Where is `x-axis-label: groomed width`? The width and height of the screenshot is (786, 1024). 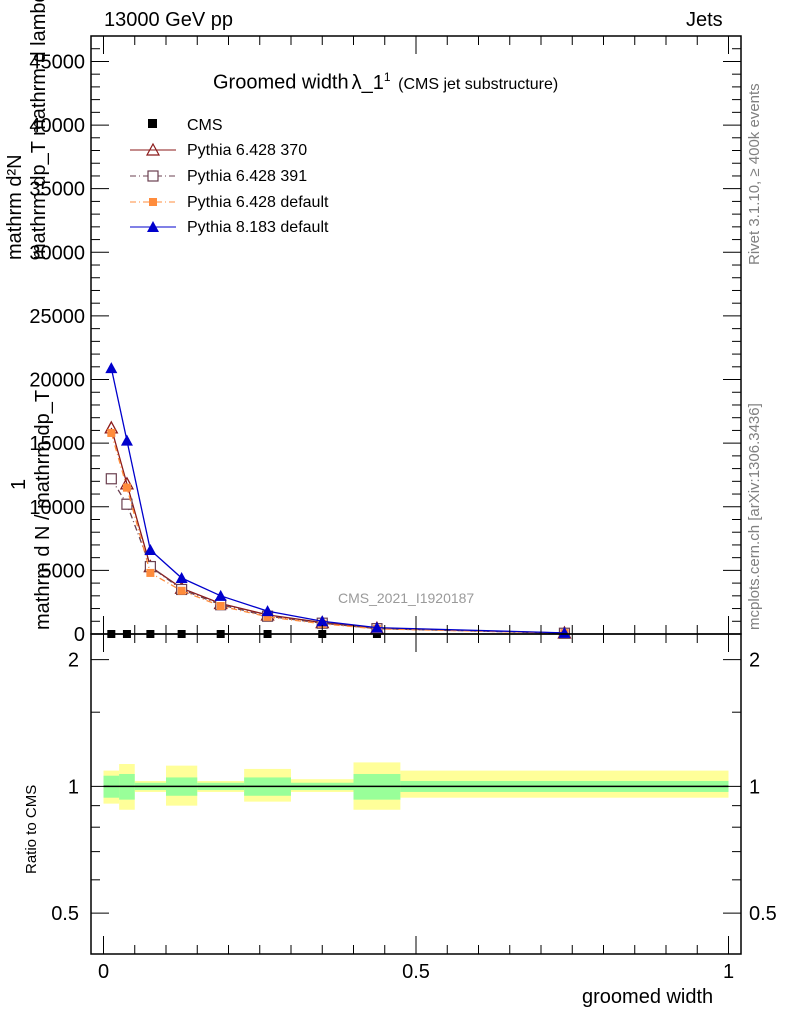
x-axis-label: groomed width is located at coordinates (648, 997).